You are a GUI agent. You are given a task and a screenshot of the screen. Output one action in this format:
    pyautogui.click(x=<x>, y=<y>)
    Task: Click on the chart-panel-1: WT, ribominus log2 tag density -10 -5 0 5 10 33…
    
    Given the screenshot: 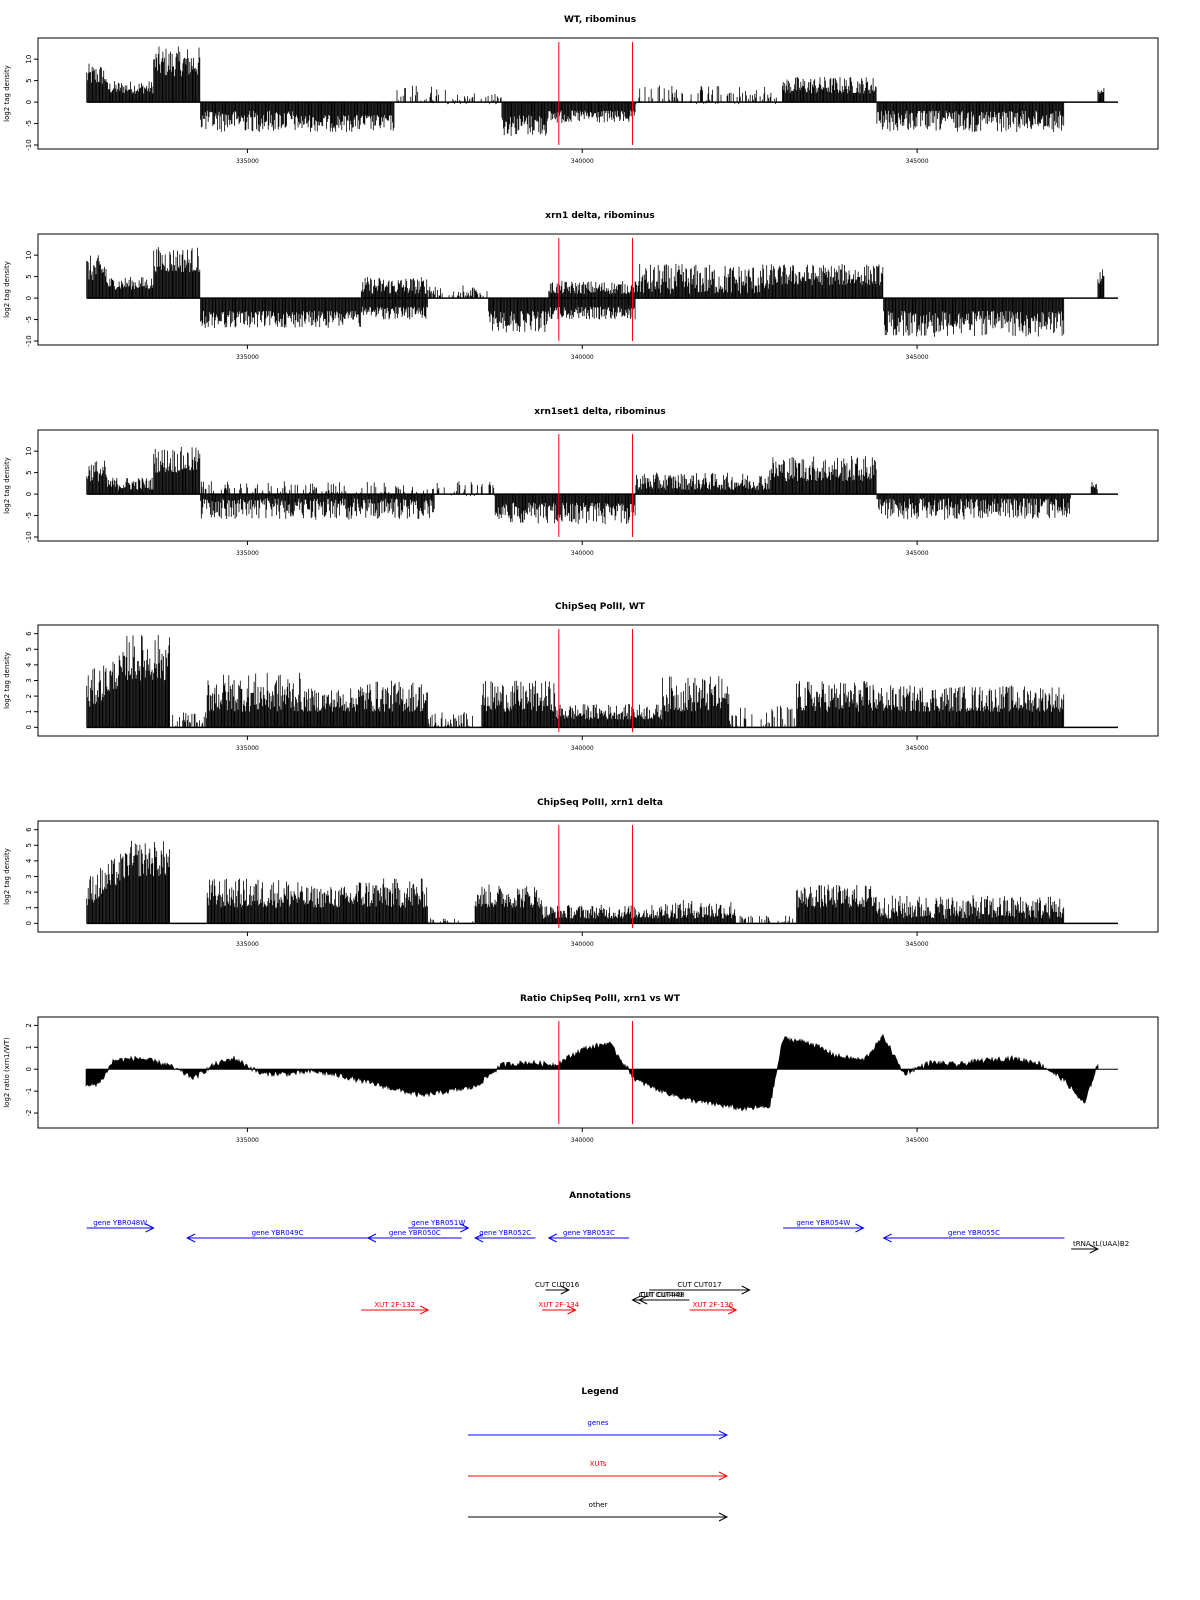 What is the action you would take?
    pyautogui.click(x=581, y=90)
    